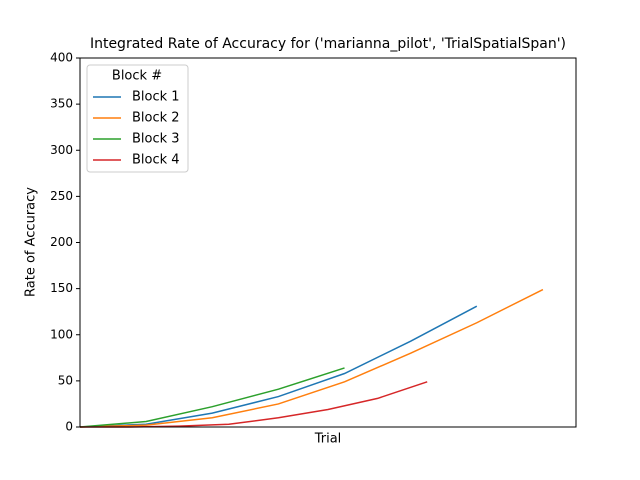  I want to click on y-tick-label: 100, so click(61, 334).